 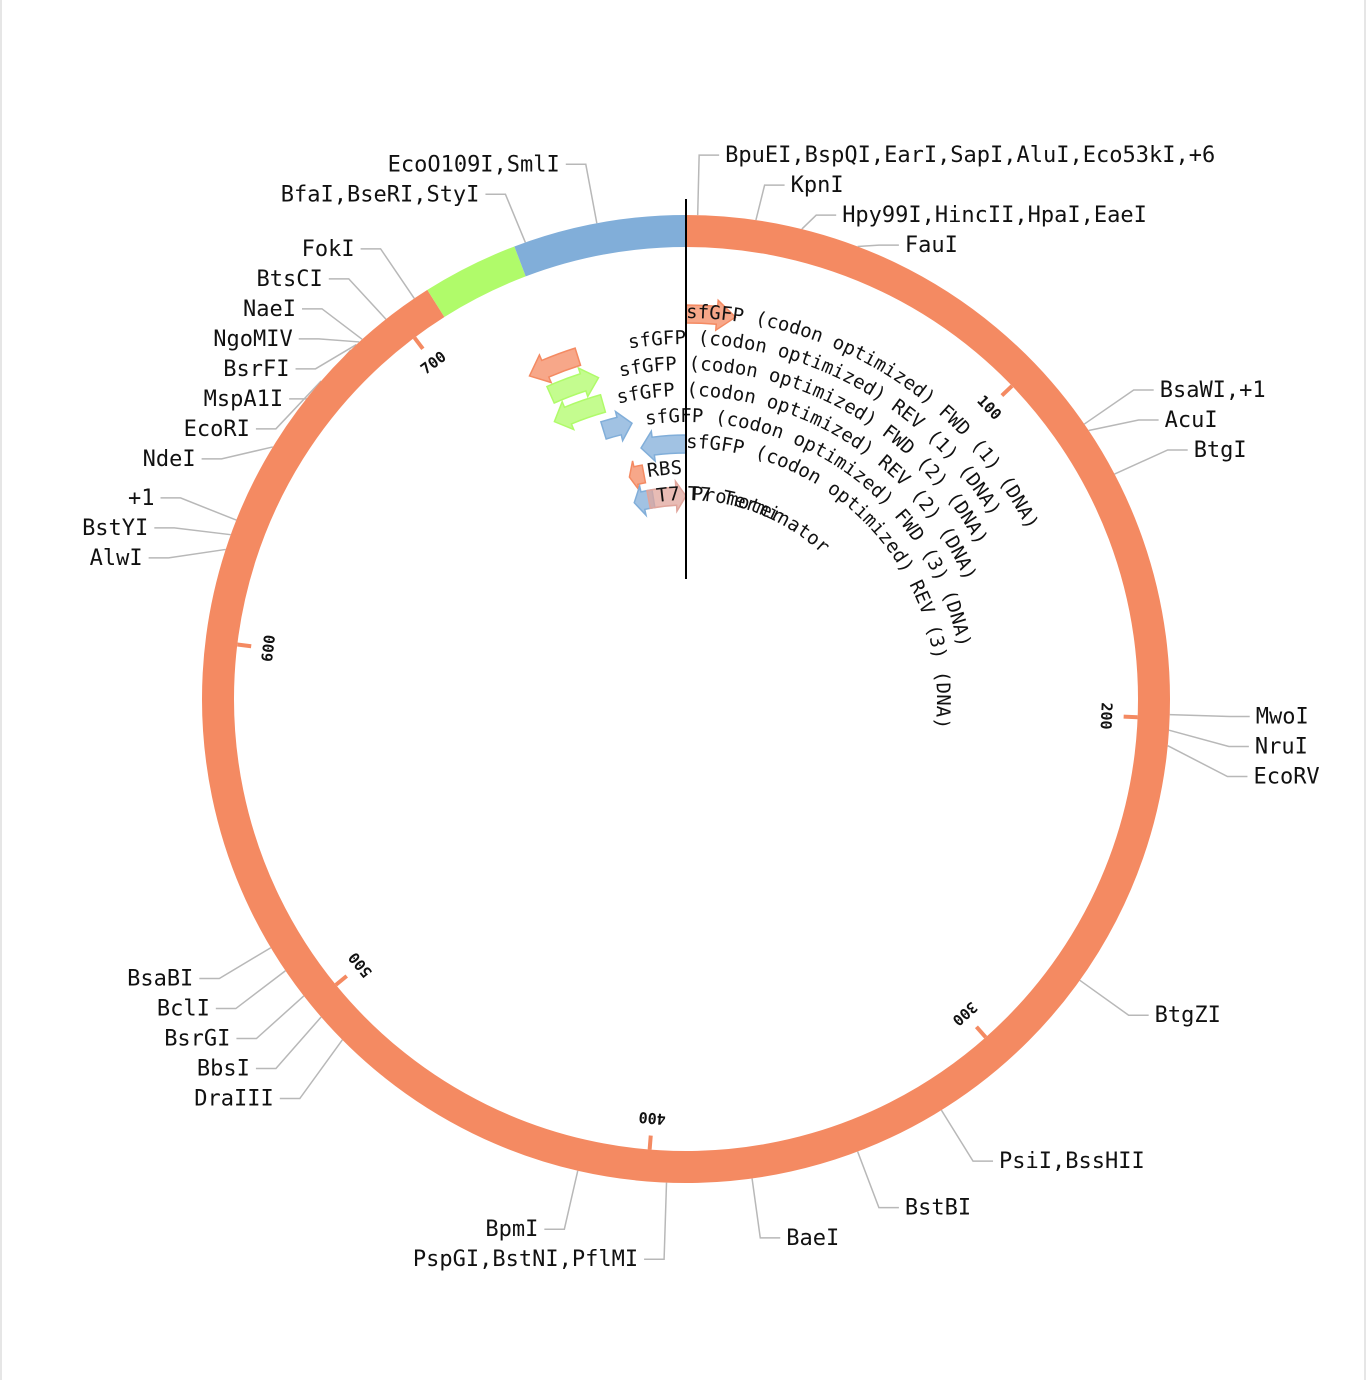 I want to click on site-label: BaeI, so click(x=812, y=1238).